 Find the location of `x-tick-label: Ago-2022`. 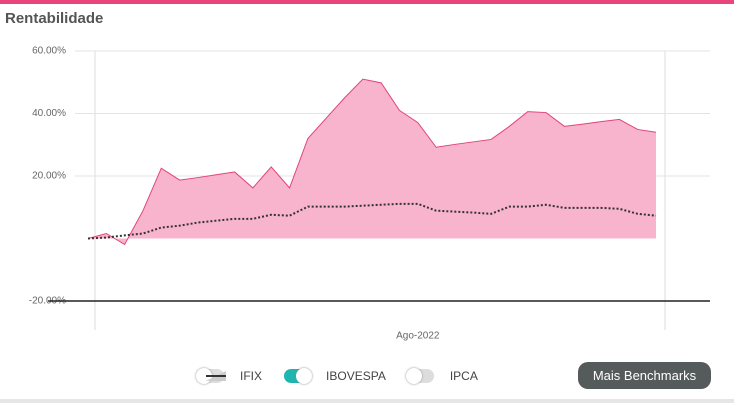

x-tick-label: Ago-2022 is located at coordinates (418, 336).